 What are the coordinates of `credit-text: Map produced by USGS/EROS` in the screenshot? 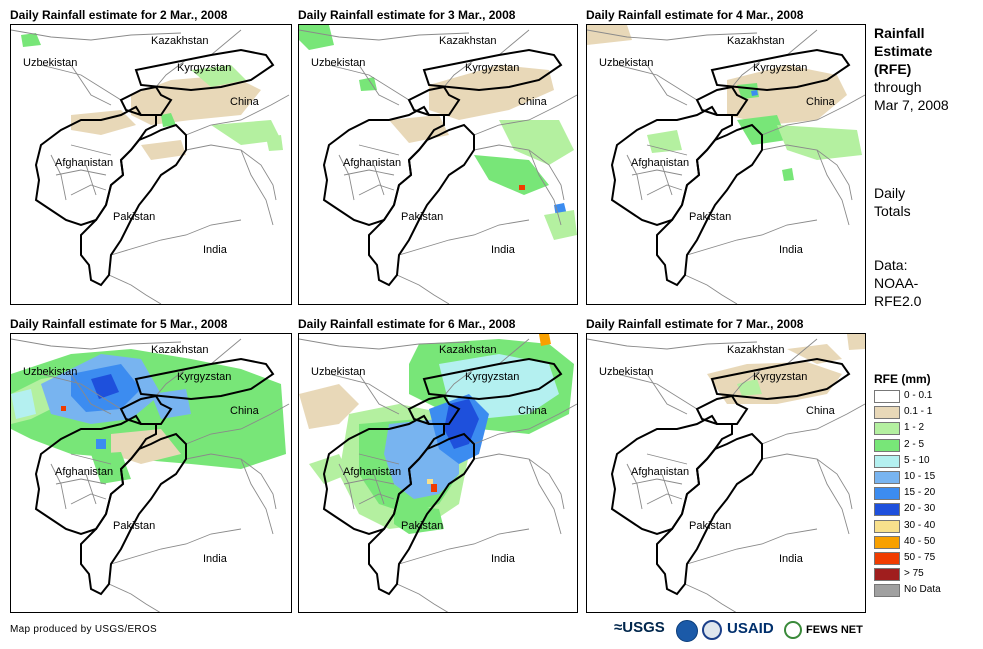 It's located at (84, 629).